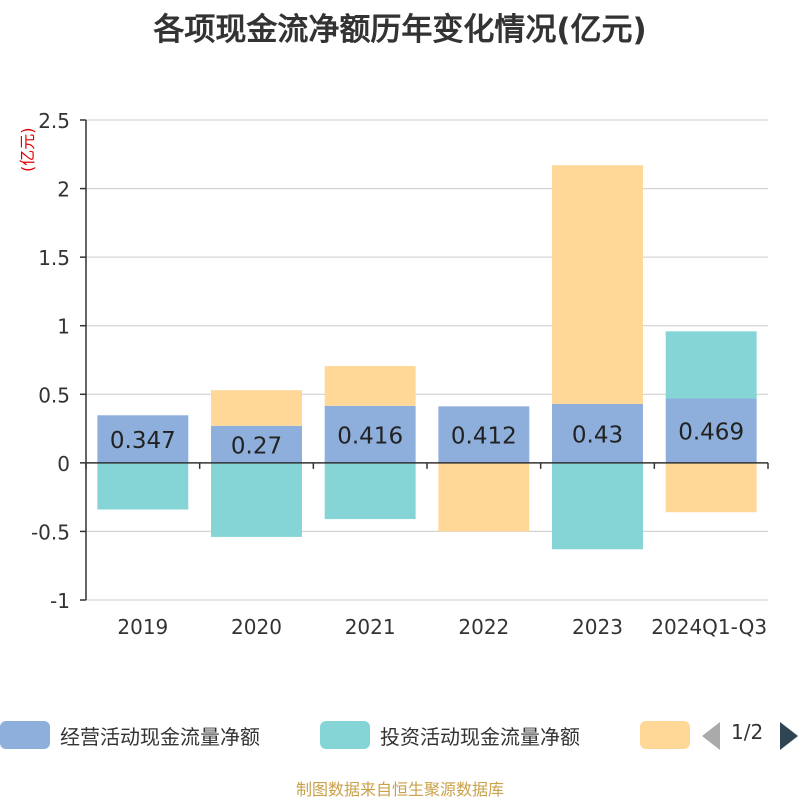  Describe the element at coordinates (63, 190) in the screenshot. I see `y-tick-label: 2` at that location.